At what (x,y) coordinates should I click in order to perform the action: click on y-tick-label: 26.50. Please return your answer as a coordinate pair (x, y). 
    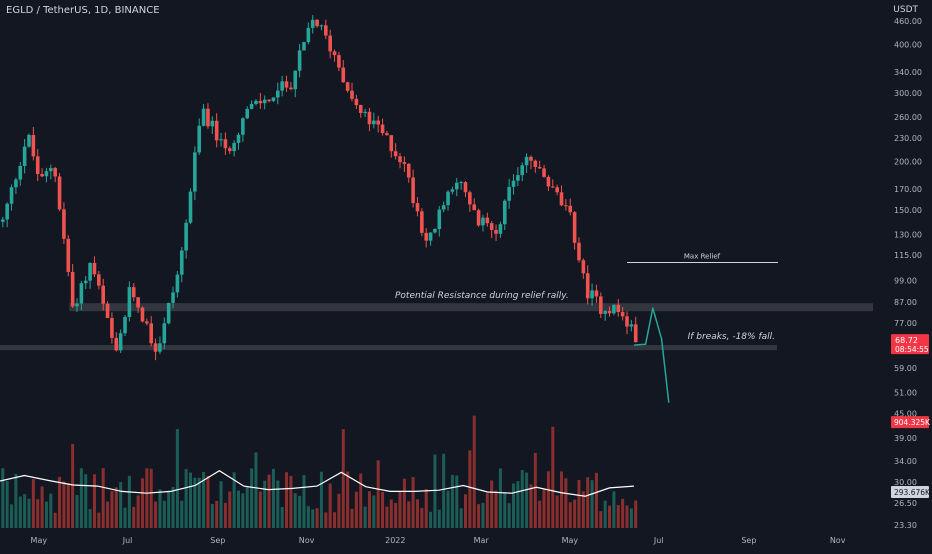
    Looking at the image, I should click on (905, 503).